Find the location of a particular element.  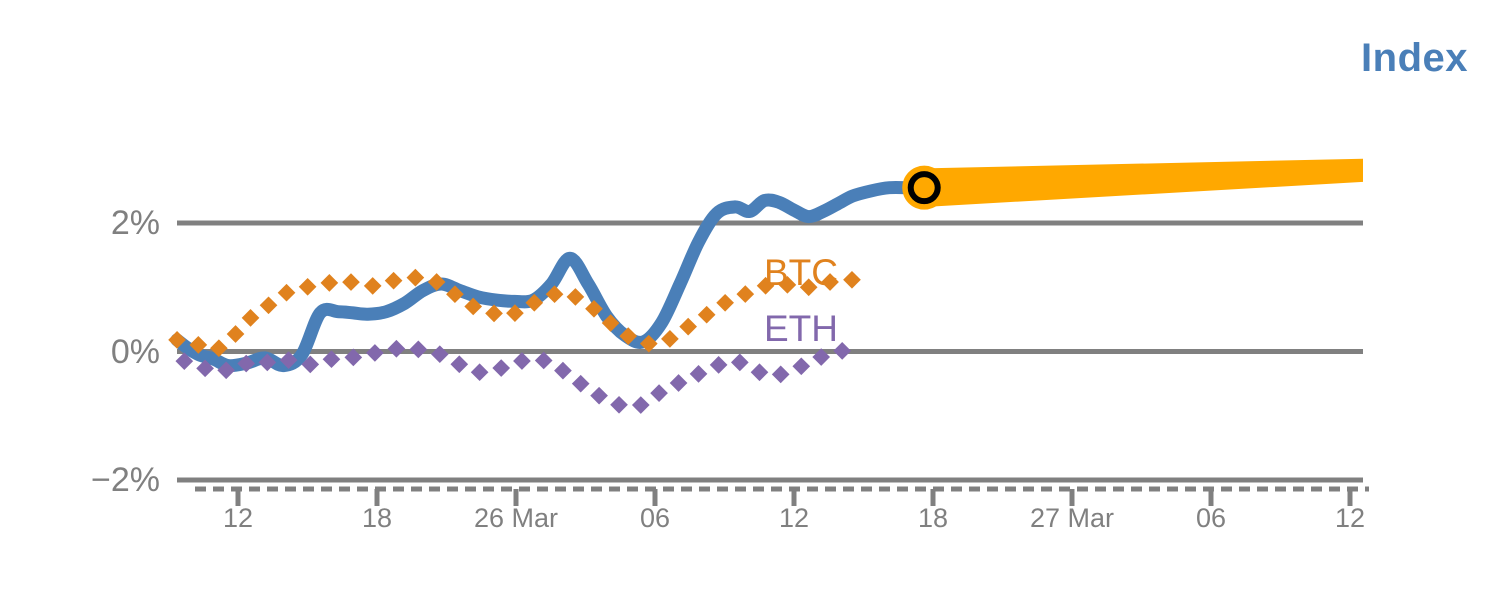

series-dots-eth is located at coordinates (513, 376).